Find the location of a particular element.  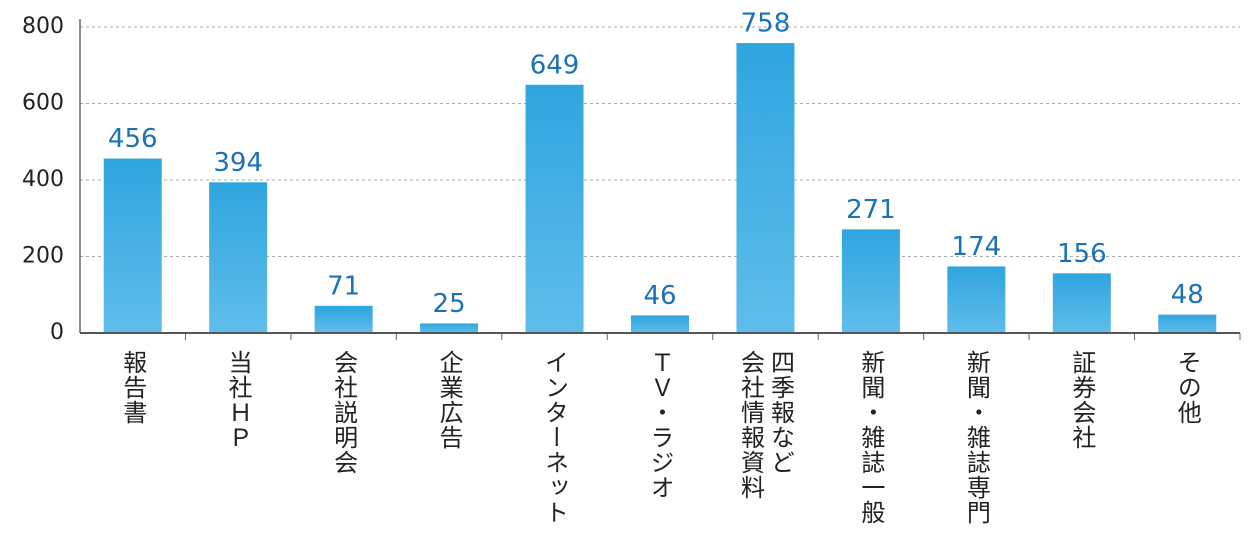

x-tick-label: 会社説明会 is located at coordinates (343, 412).